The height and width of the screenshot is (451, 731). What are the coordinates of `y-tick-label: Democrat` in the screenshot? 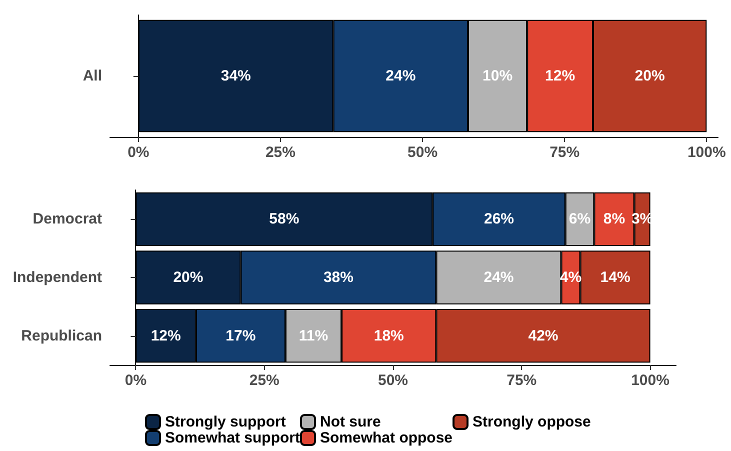 It's located at (67, 219).